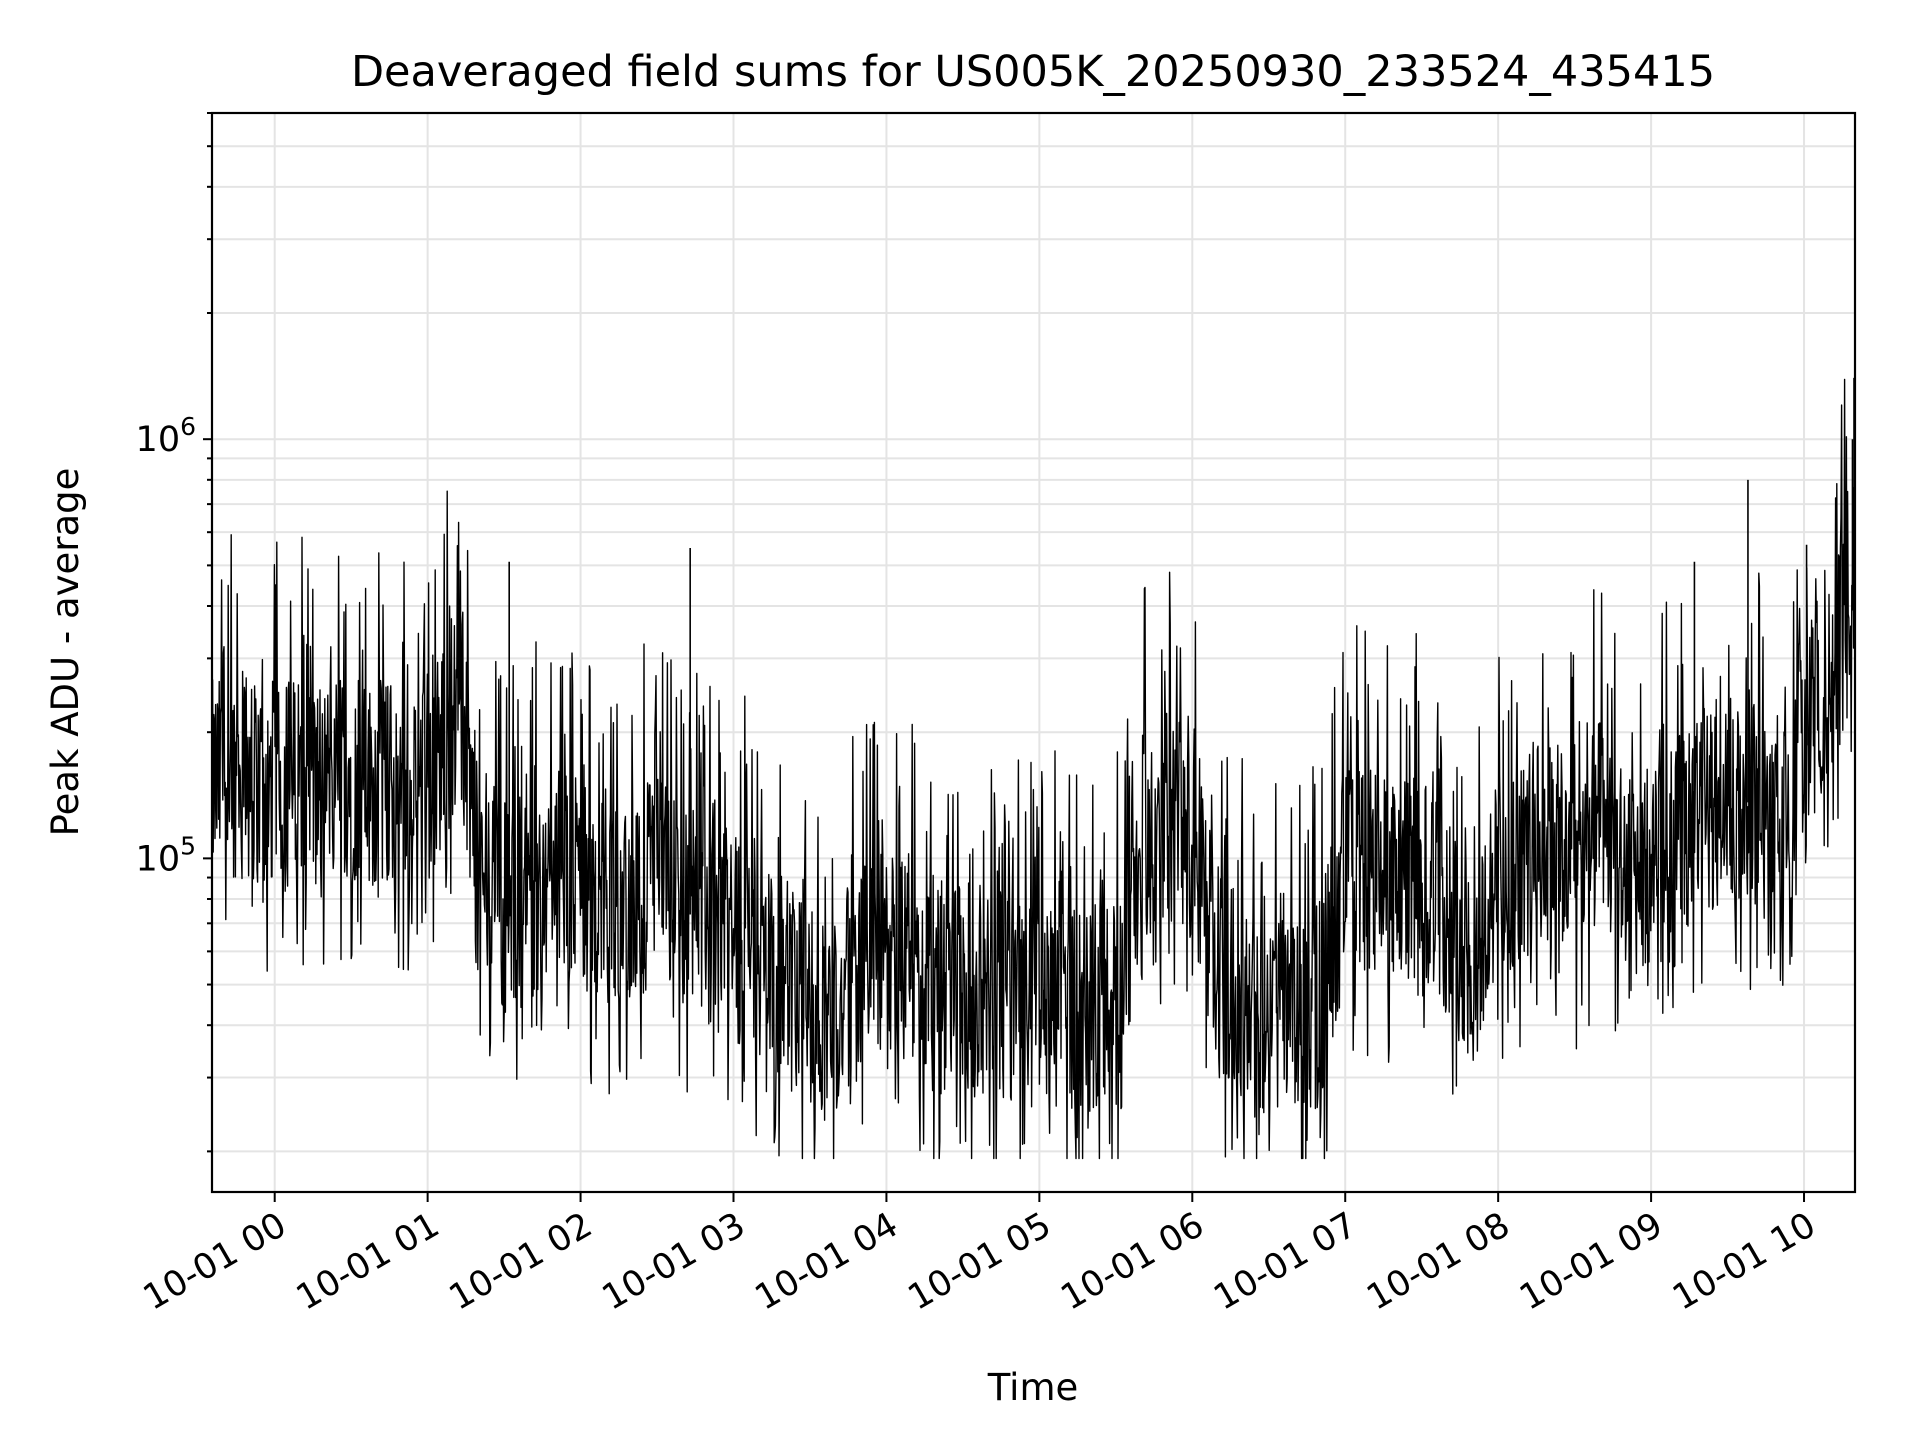 The image size is (1920, 1440). I want to click on y-tick-label: 10⁵, so click(166, 855).